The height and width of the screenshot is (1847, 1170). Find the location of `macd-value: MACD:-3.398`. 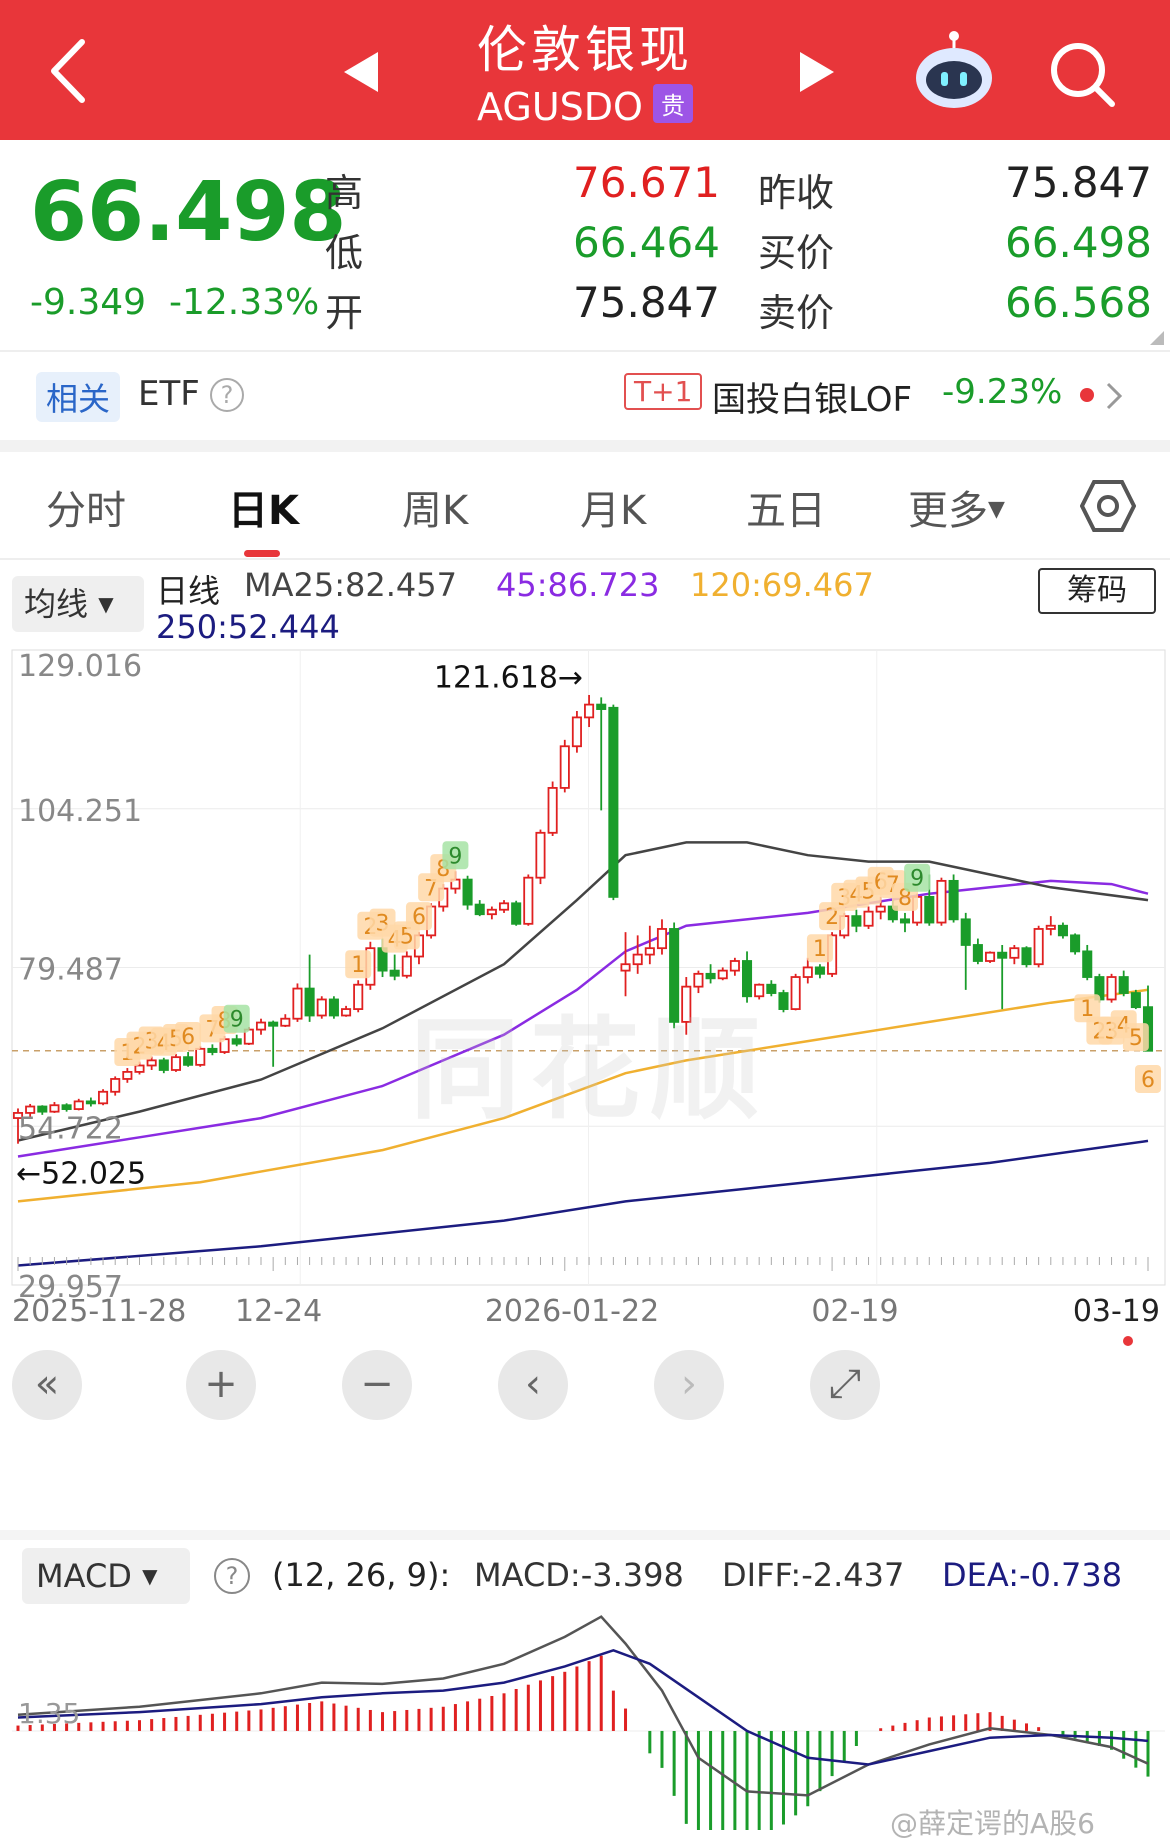

macd-value: MACD:-3.398 is located at coordinates (579, 1575).